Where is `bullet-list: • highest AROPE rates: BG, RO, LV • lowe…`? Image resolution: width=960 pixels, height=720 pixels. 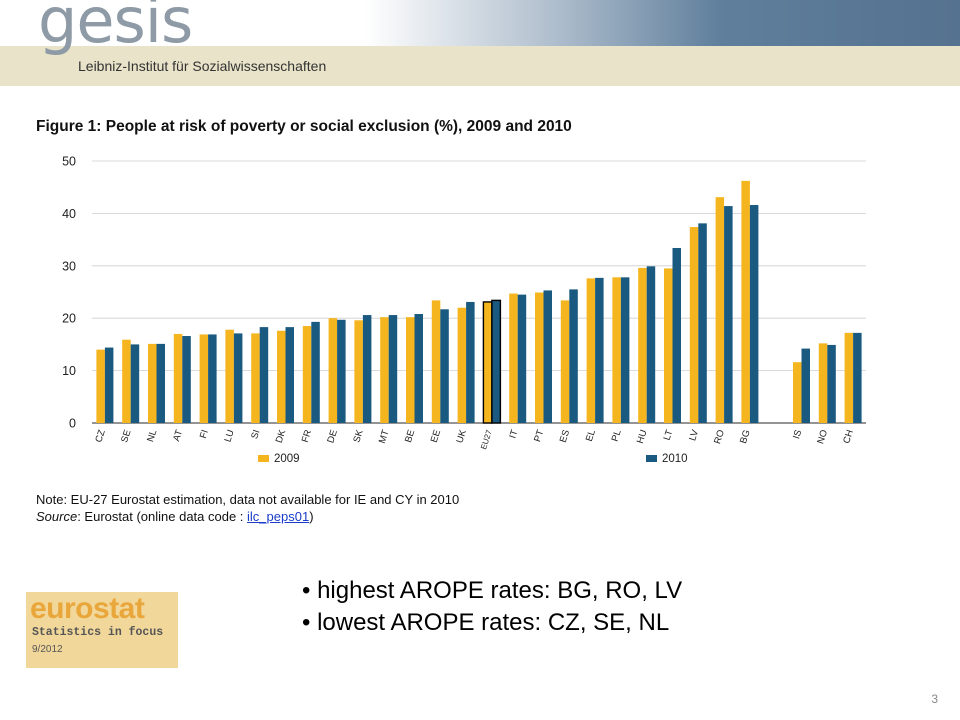
bullet-list: • highest AROPE rates: BG, RO, LV • lowe… is located at coordinates (492, 607).